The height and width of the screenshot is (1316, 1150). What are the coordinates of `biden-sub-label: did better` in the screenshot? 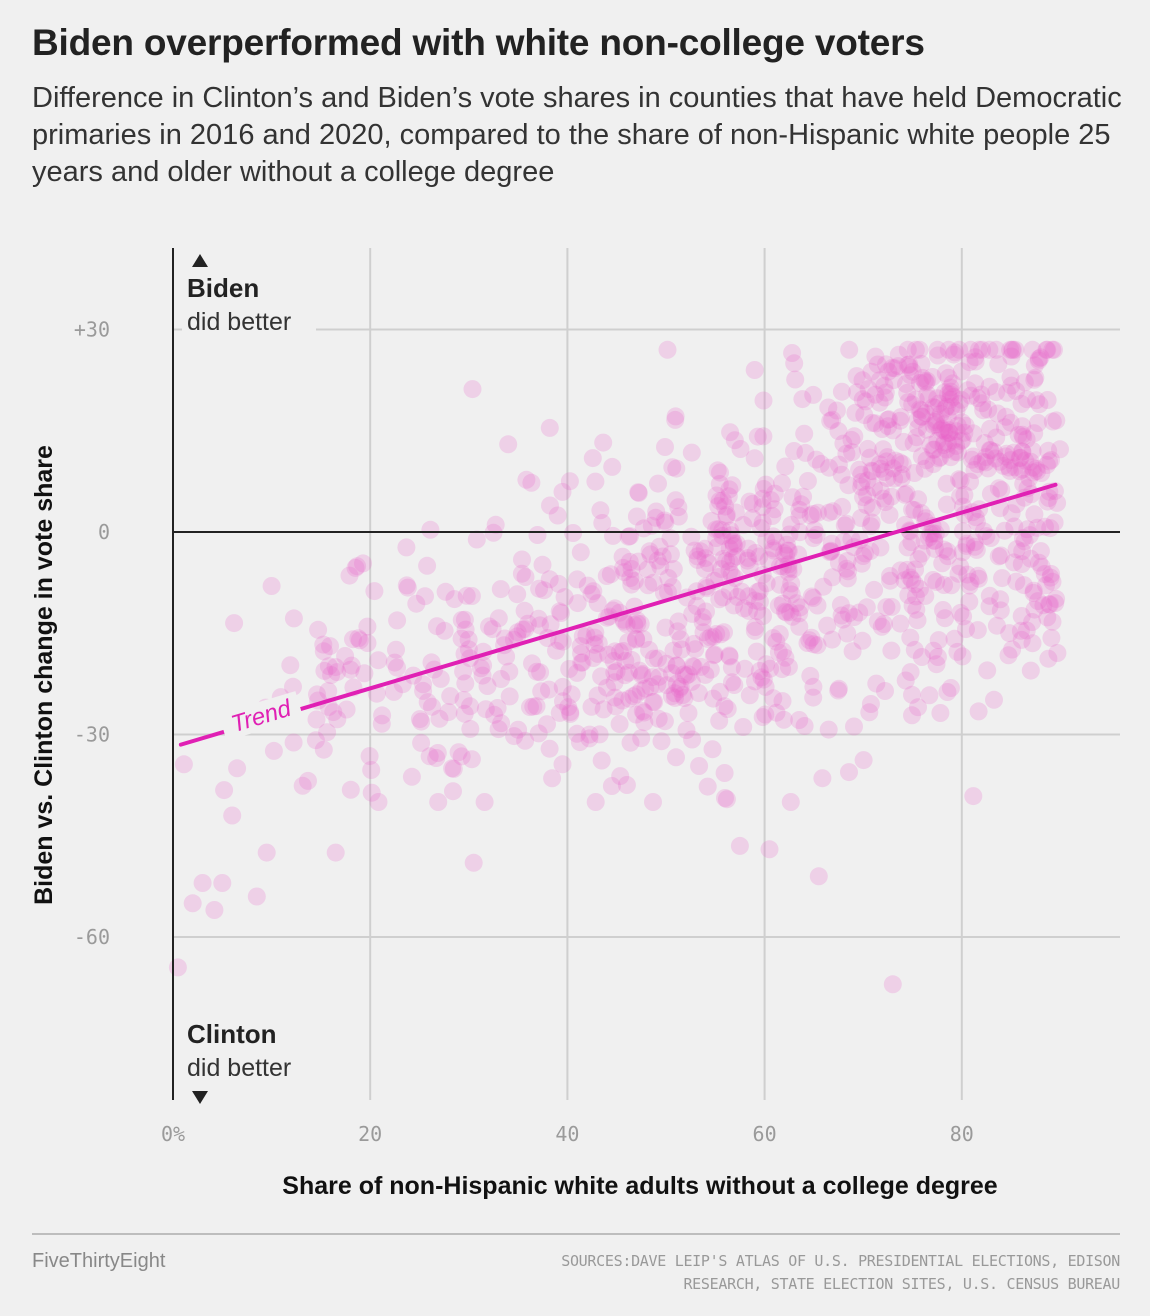 It's located at (239, 322).